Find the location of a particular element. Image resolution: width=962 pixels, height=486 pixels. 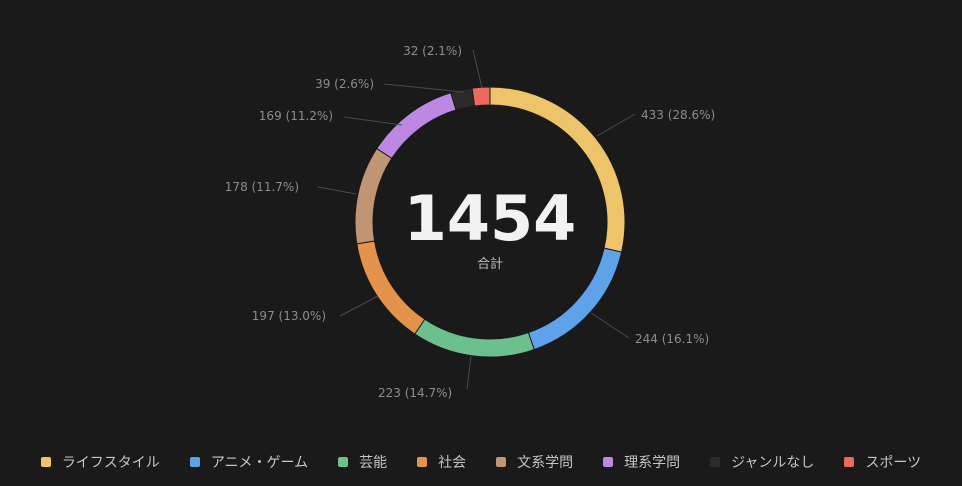

legend-label: 芸能 is located at coordinates (373, 463).